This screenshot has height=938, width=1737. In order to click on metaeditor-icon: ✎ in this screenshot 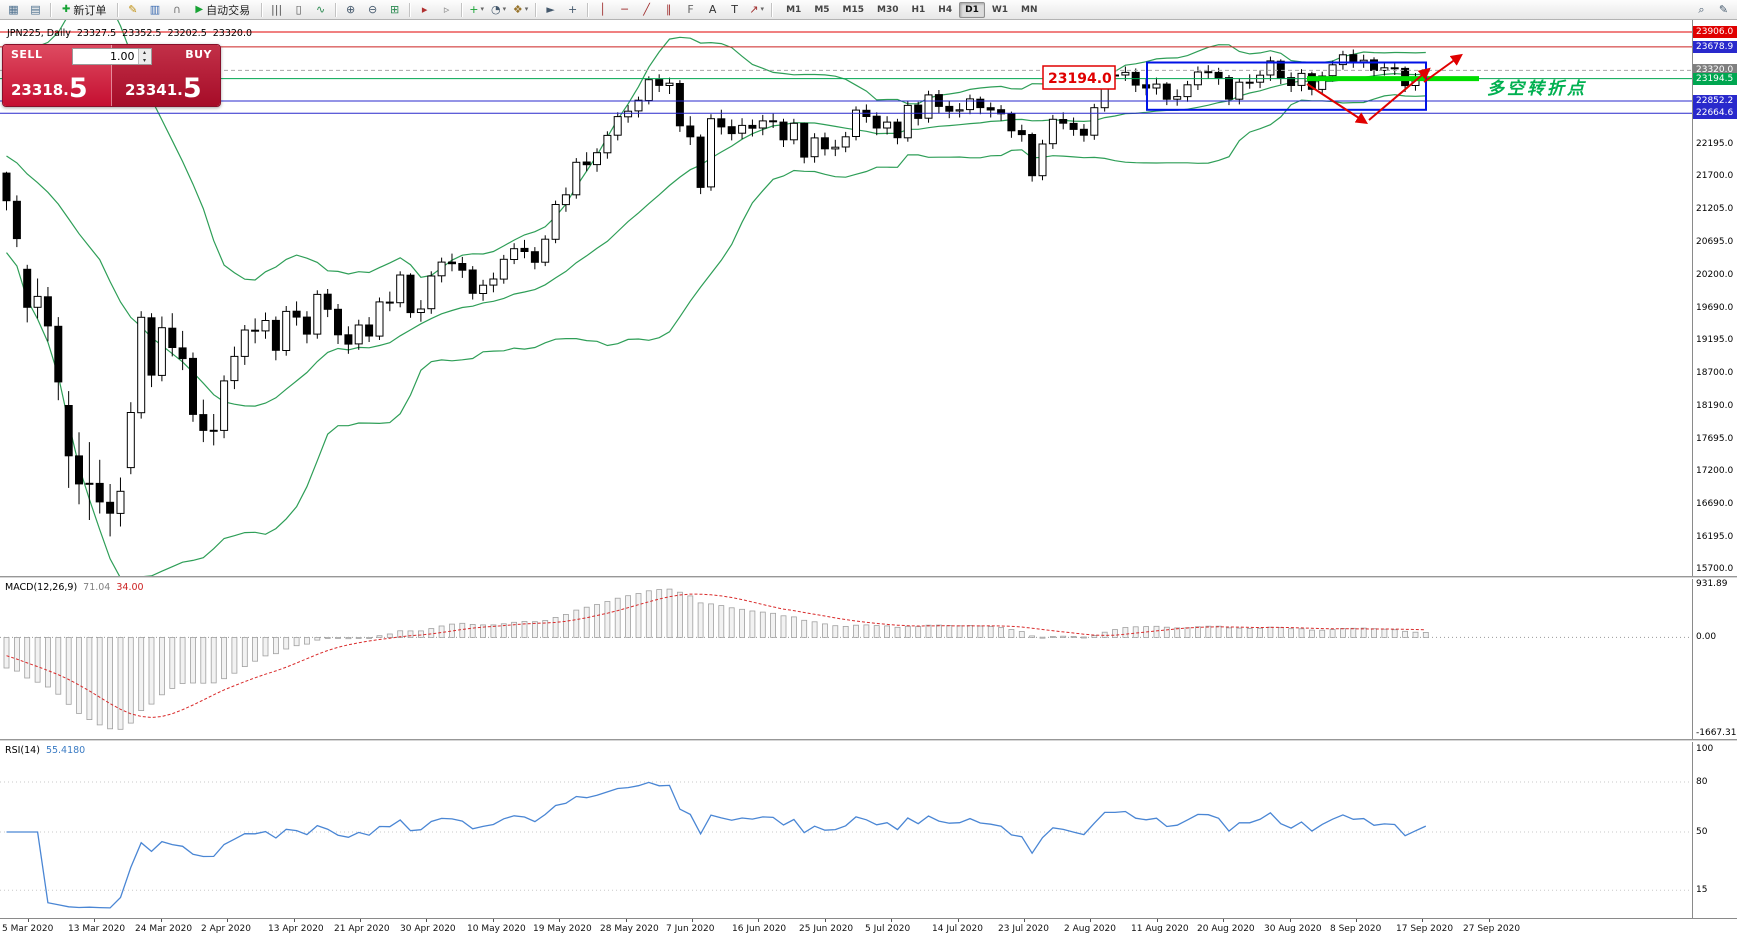, I will do `click(133, 9)`.